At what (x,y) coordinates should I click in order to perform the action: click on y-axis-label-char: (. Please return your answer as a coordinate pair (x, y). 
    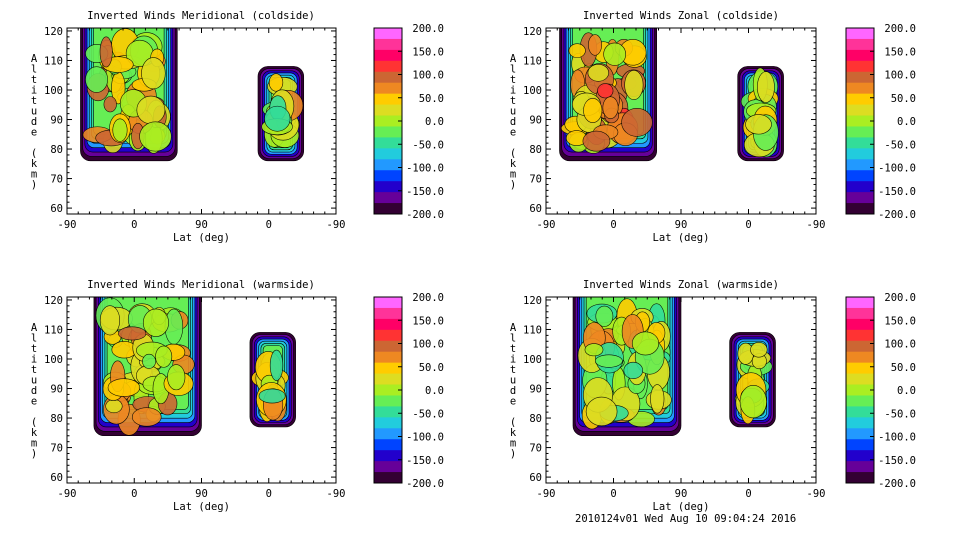
    Looking at the image, I should click on (513, 423).